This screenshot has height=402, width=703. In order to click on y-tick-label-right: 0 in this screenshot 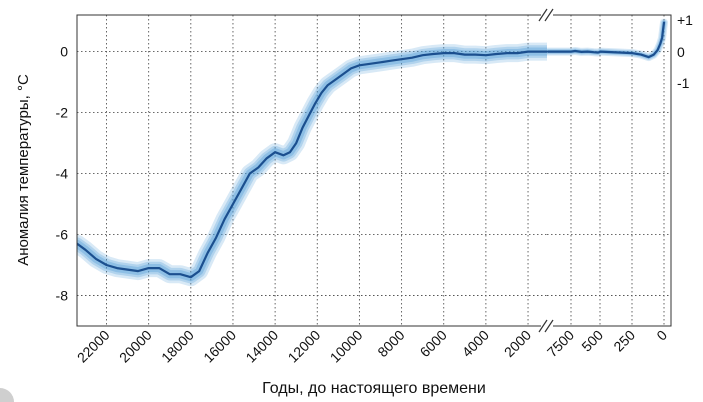, I will do `click(681, 52)`.